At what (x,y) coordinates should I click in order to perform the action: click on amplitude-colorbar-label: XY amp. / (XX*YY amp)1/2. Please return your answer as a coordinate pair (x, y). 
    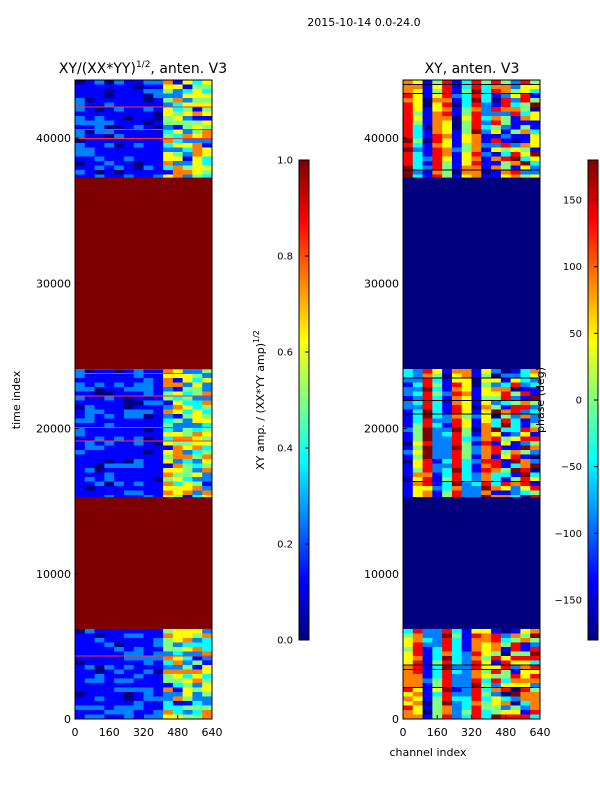
    Looking at the image, I should click on (259, 400).